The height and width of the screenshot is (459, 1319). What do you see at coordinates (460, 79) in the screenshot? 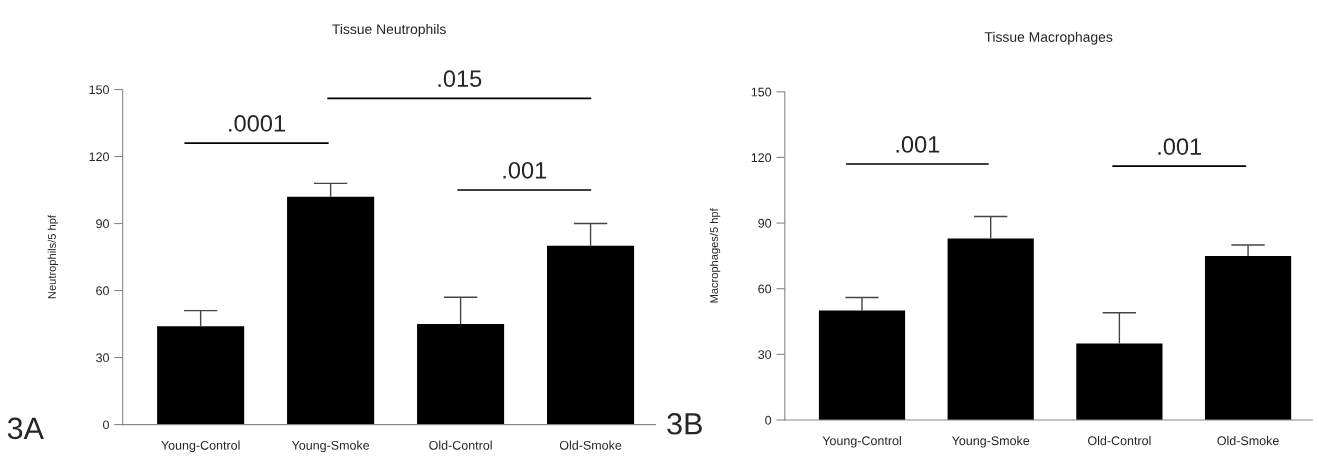
I see `text: .015` at bounding box center [460, 79].